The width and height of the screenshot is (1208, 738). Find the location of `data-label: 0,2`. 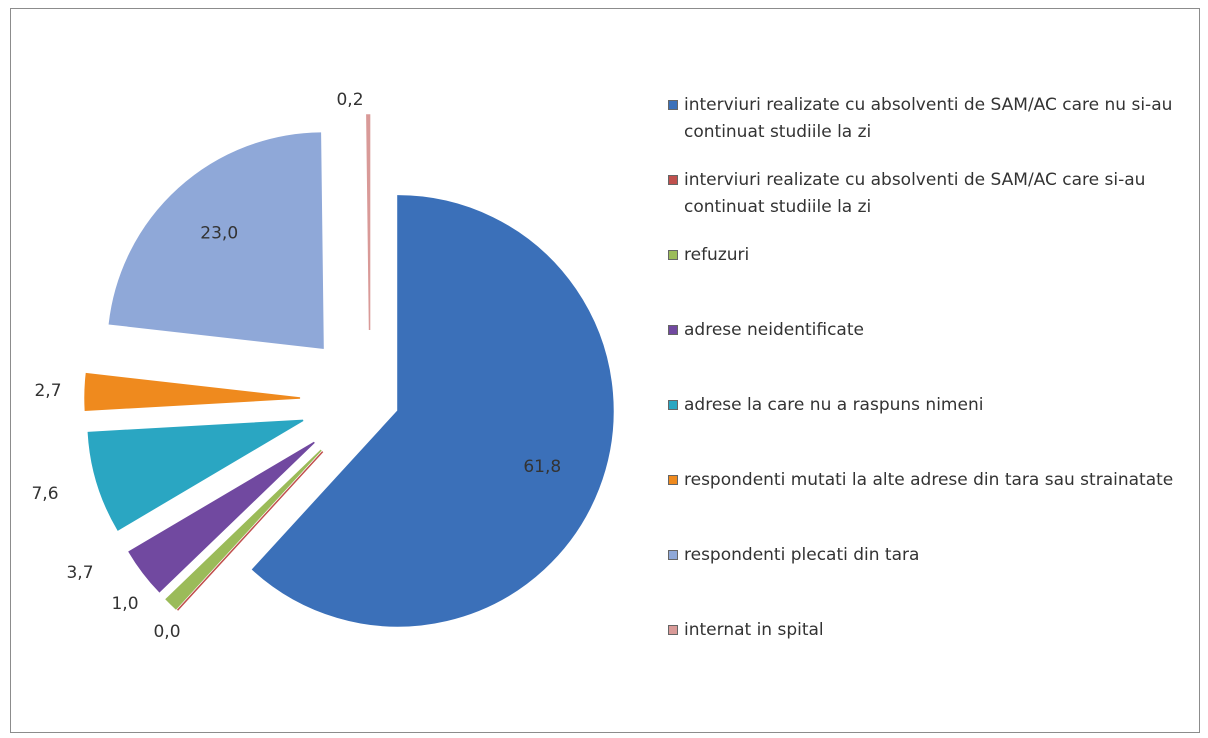

data-label: 0,2 is located at coordinates (349, 100).